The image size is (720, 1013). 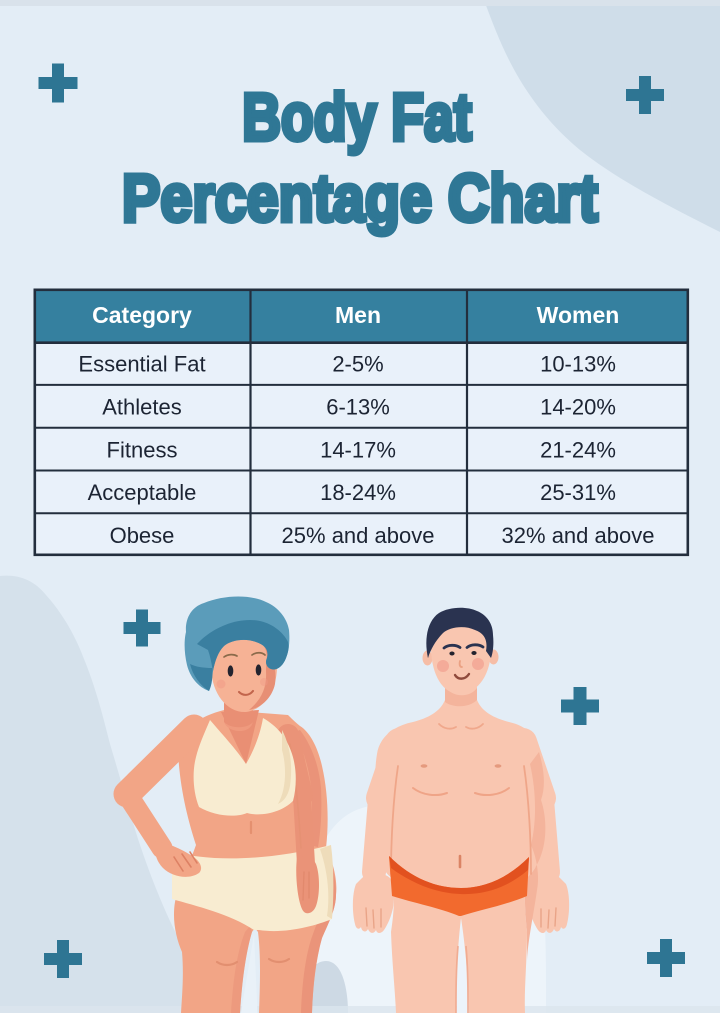 What do you see at coordinates (142, 315) in the screenshot?
I see `svg-text: Category` at bounding box center [142, 315].